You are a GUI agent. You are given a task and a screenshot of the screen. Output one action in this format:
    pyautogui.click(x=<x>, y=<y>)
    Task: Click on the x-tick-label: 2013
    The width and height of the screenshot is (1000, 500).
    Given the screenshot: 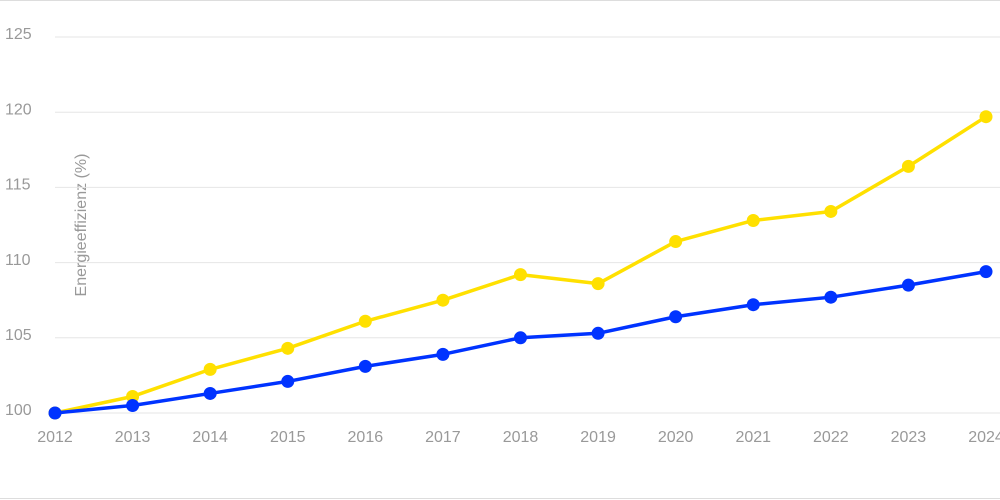 What is the action you would take?
    pyautogui.click(x=133, y=437)
    